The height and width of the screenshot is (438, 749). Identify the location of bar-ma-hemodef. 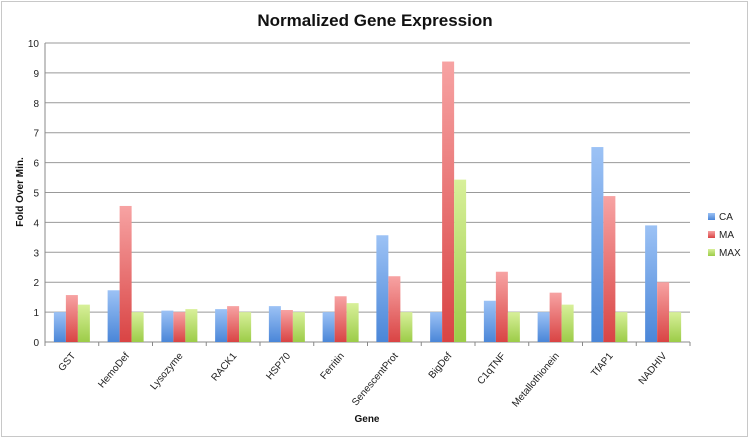
(125, 273).